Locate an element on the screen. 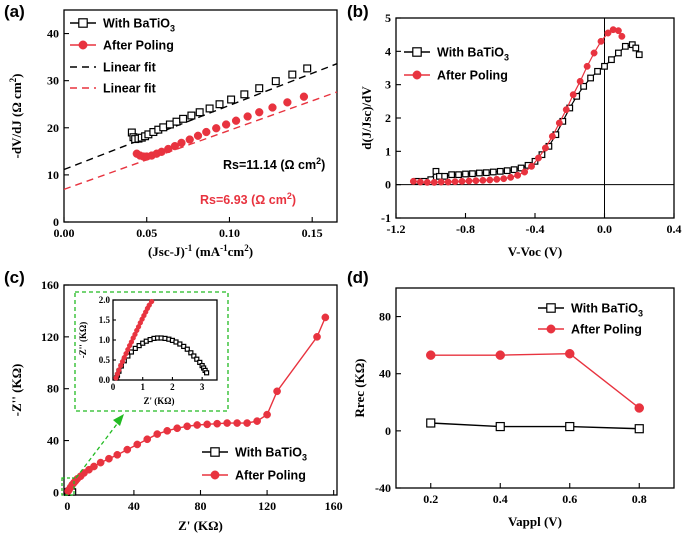  x-axis-label-a: (Jsc-J)-1 (mA-1cm2) is located at coordinates (200, 251).